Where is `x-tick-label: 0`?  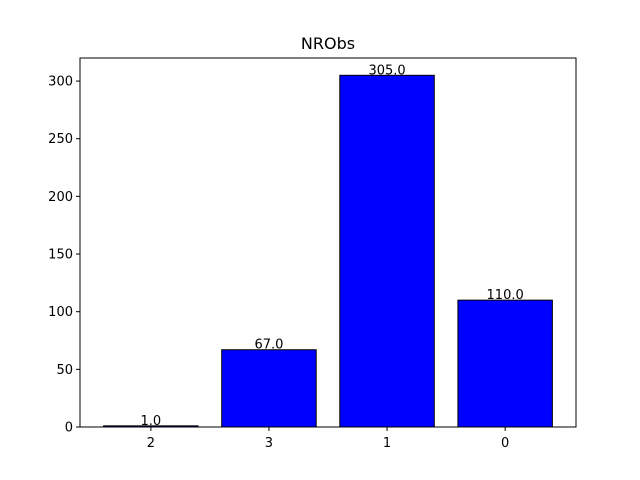 x-tick-label: 0 is located at coordinates (505, 443).